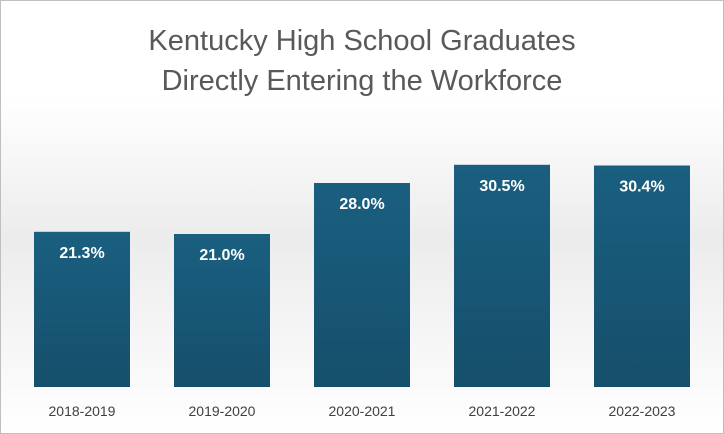 This screenshot has height=434, width=724. I want to click on data-label-2020-2021: 28.0%, so click(361, 204).